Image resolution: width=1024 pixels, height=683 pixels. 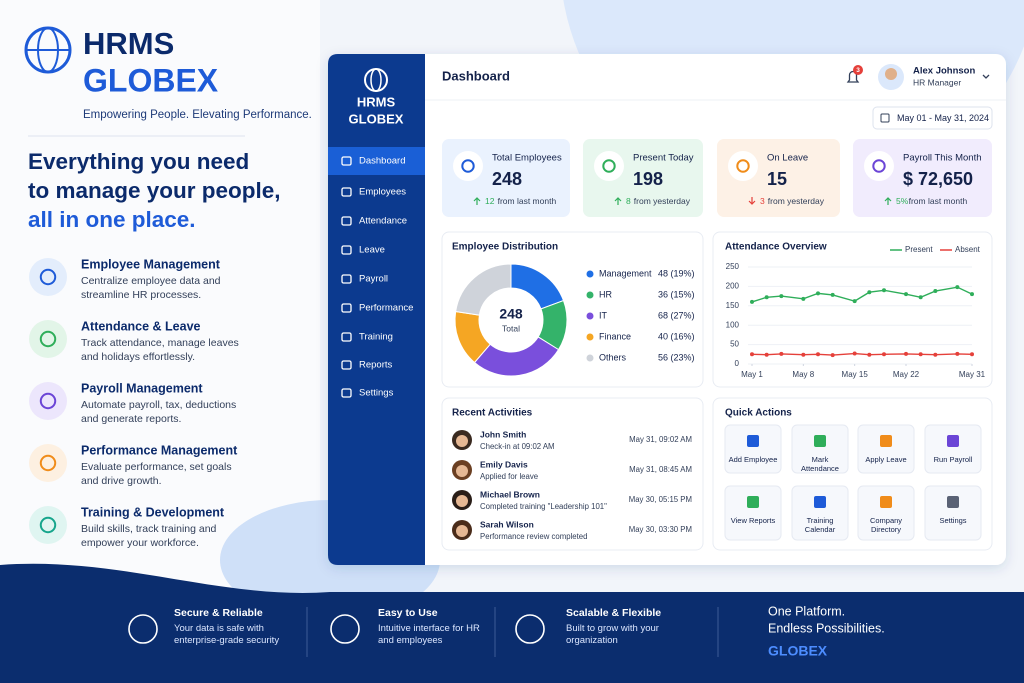 I want to click on legend-label: Present, so click(x=919, y=249).